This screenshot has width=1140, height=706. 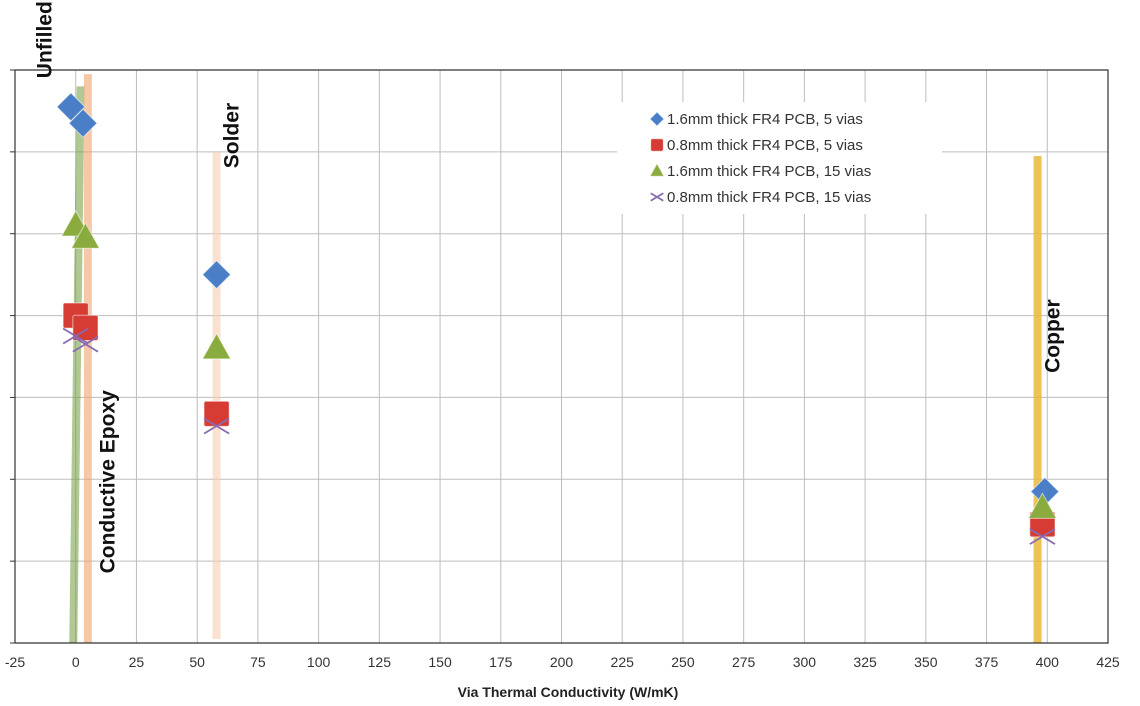 I want to click on x-tick-label: 50, so click(x=197, y=662).